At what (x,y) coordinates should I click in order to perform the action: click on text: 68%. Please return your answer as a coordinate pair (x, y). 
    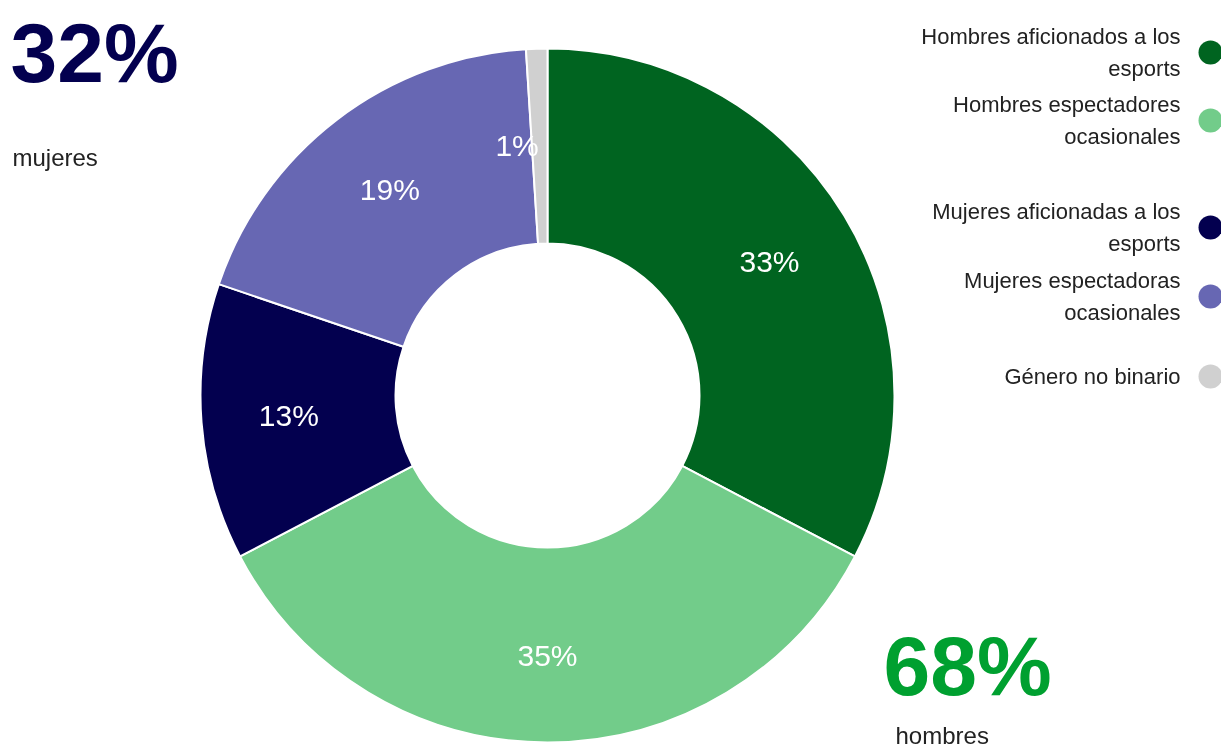
    Looking at the image, I should click on (967, 665).